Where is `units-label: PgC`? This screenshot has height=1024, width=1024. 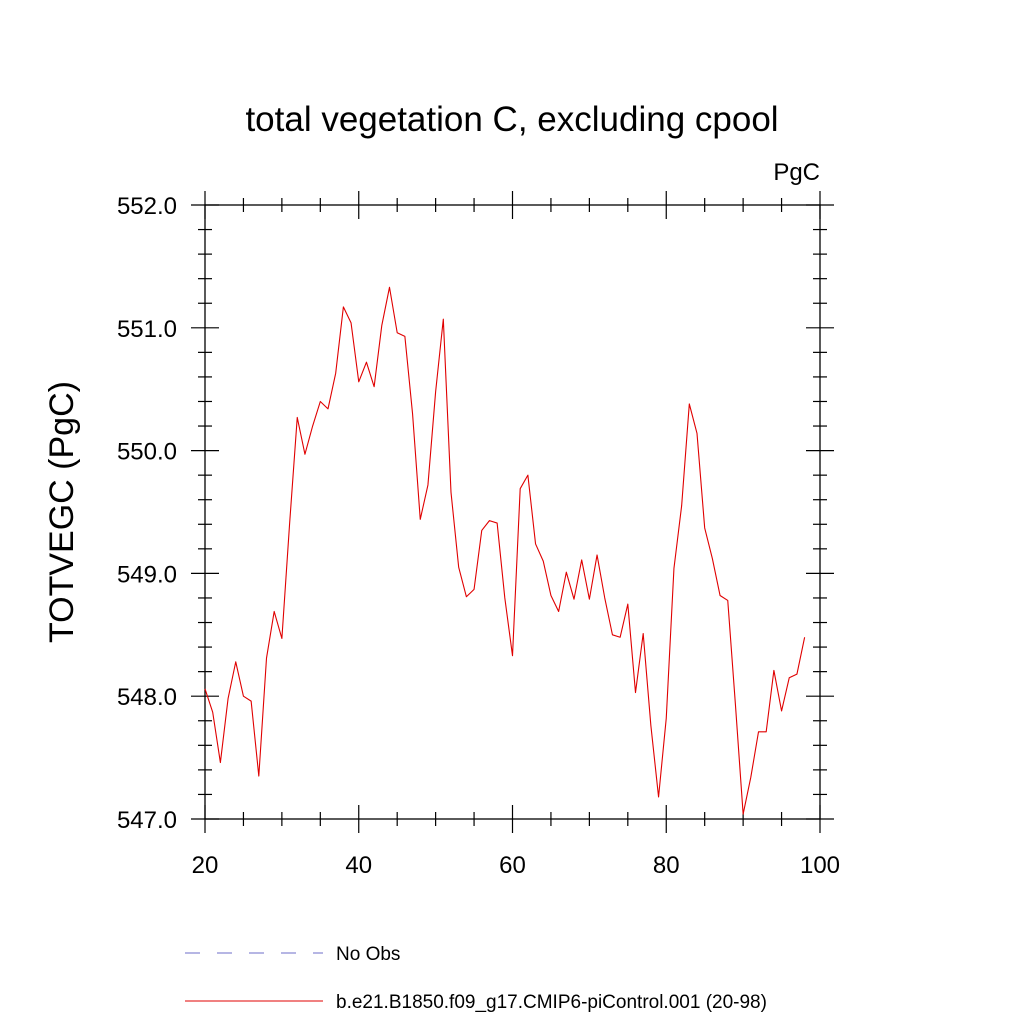 units-label: PgC is located at coordinates (796, 172).